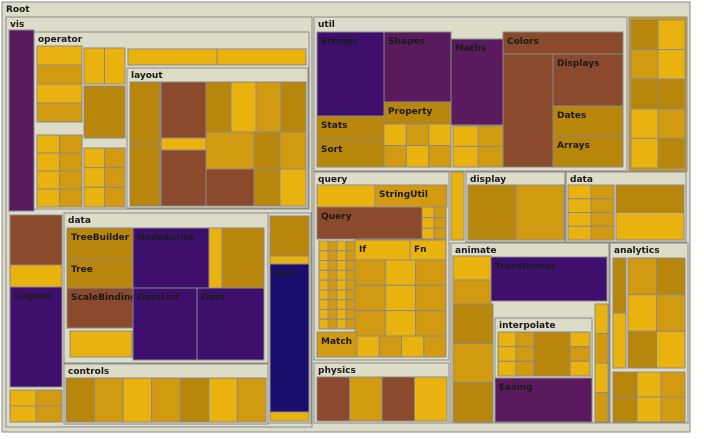 The image size is (704, 439). What do you see at coordinates (100, 274) in the screenshot?
I see `leaf-tree` at bounding box center [100, 274].